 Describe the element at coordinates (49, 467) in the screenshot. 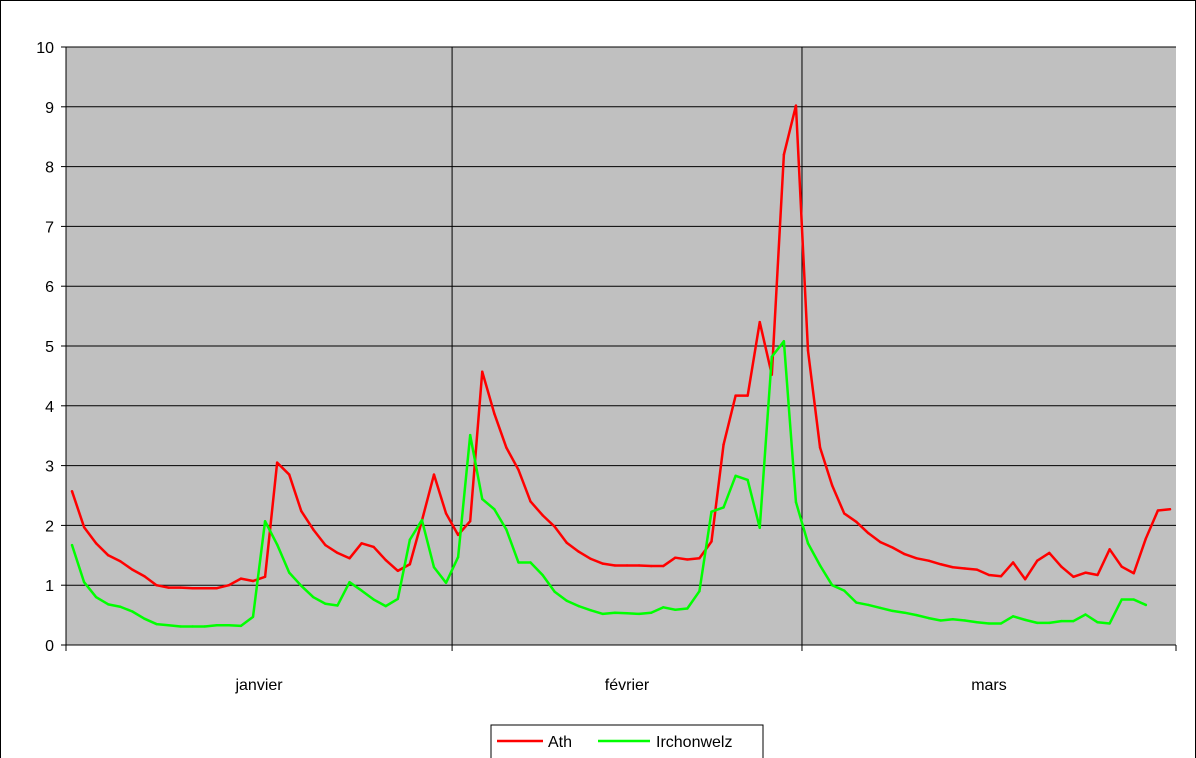

I see `y-tick-label: 3` at that location.